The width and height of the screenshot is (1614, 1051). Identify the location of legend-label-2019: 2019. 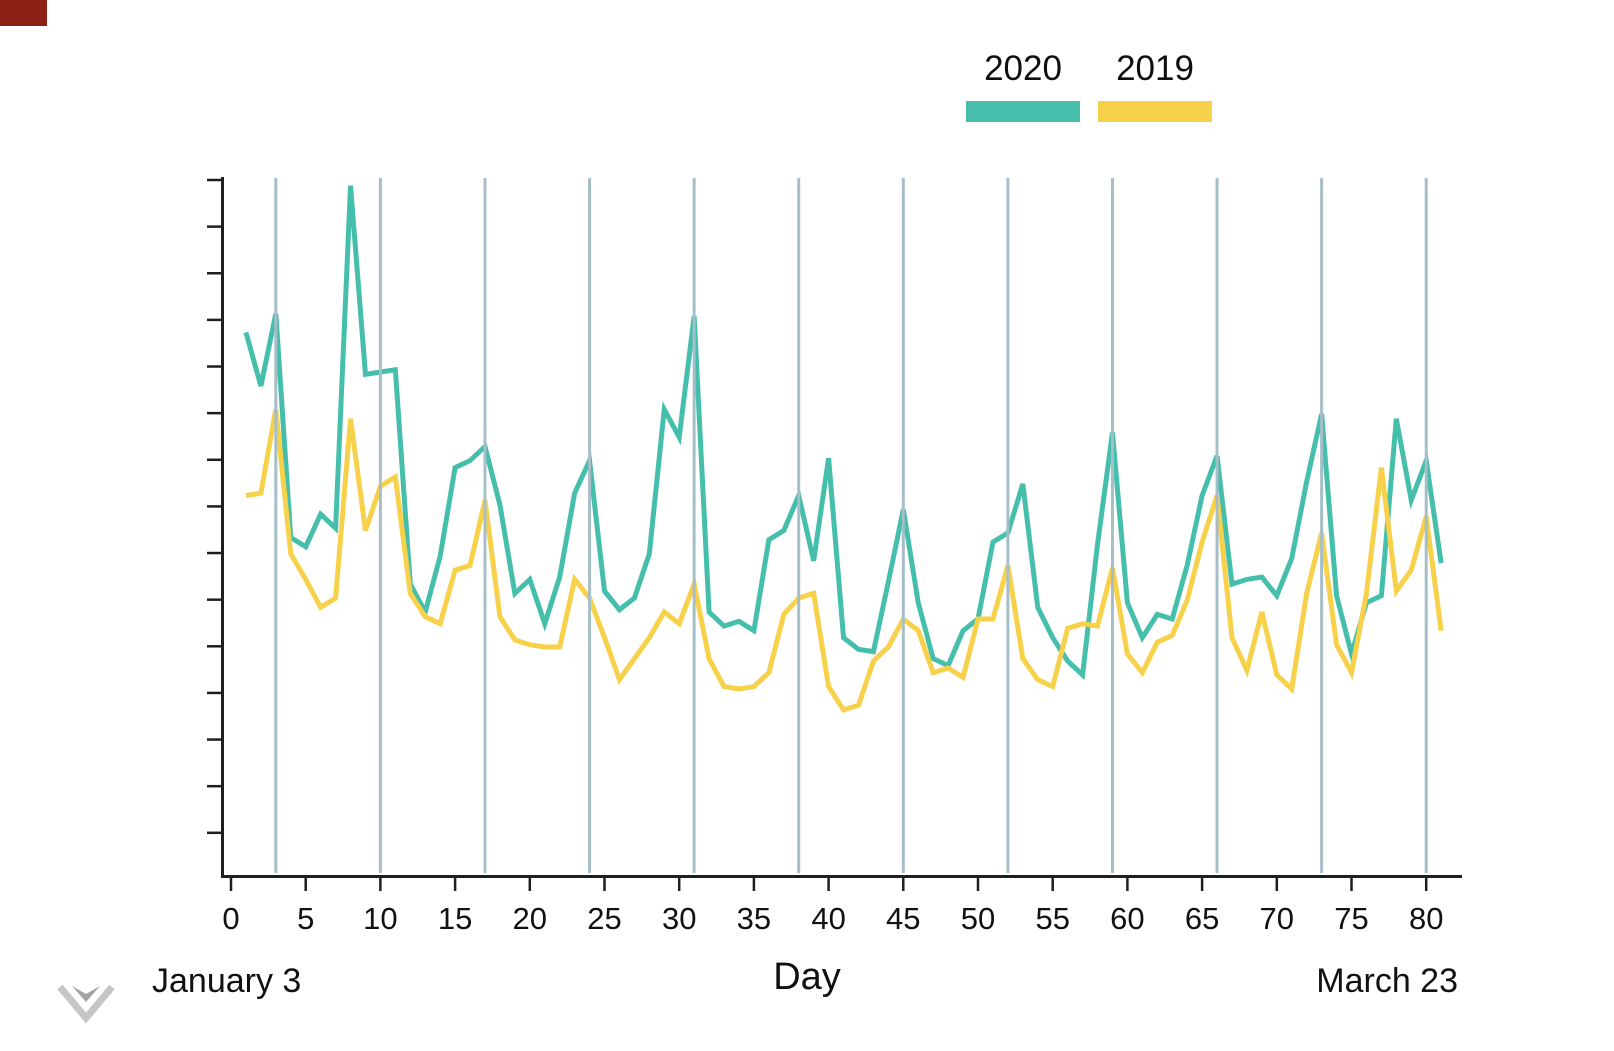
(1155, 68).